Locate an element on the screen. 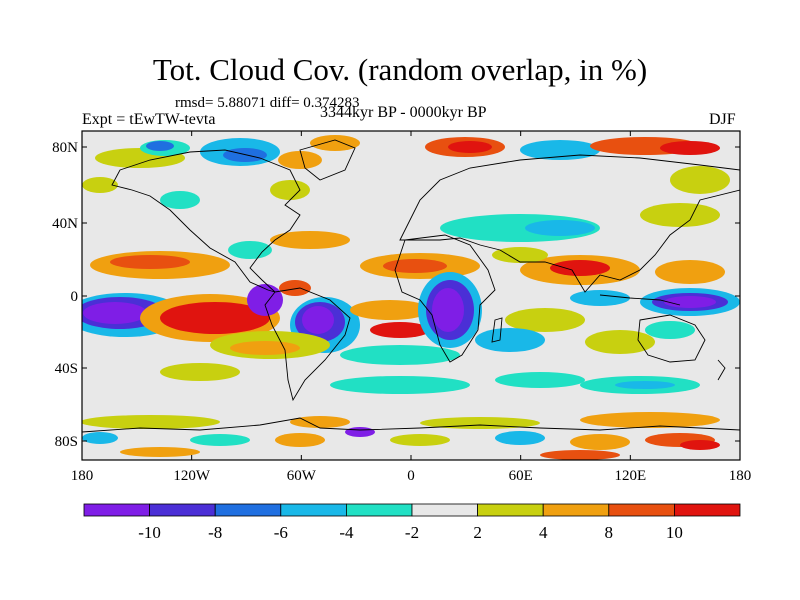 Image resolution: width=800 pixels, height=600 pixels. coastline-eurasia is located at coordinates (569, 223).